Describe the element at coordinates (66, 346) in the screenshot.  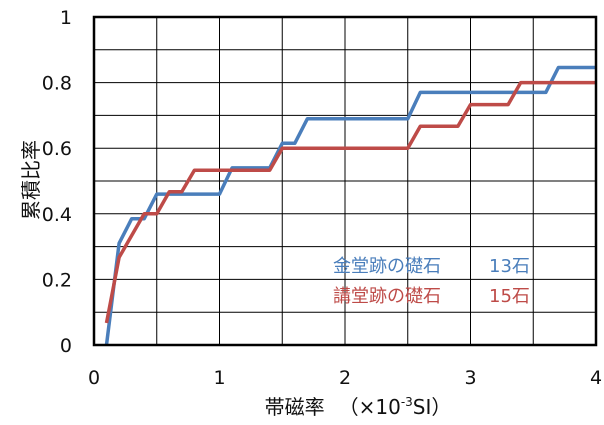
I see `y-tick-label: 0` at that location.